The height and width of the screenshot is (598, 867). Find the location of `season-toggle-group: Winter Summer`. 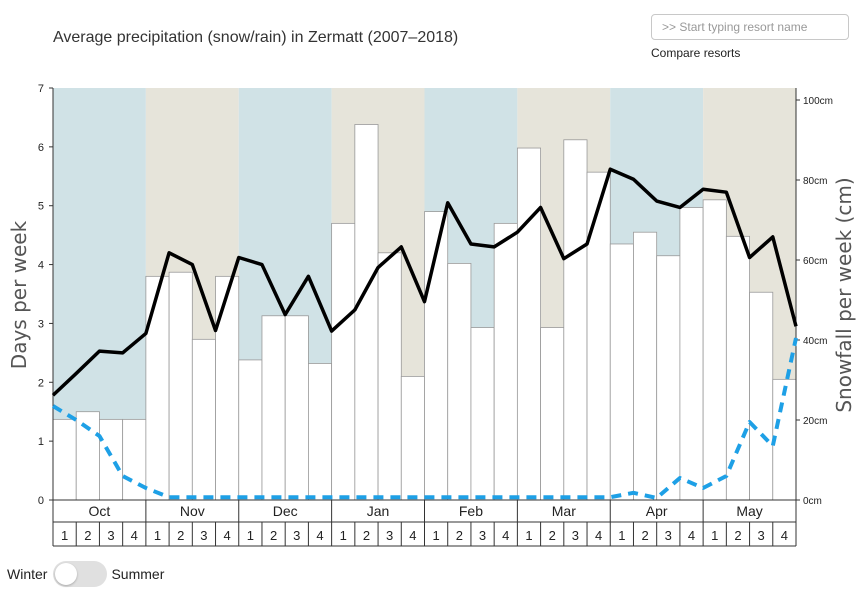

season-toggle-group: Winter Summer is located at coordinates (86, 574).